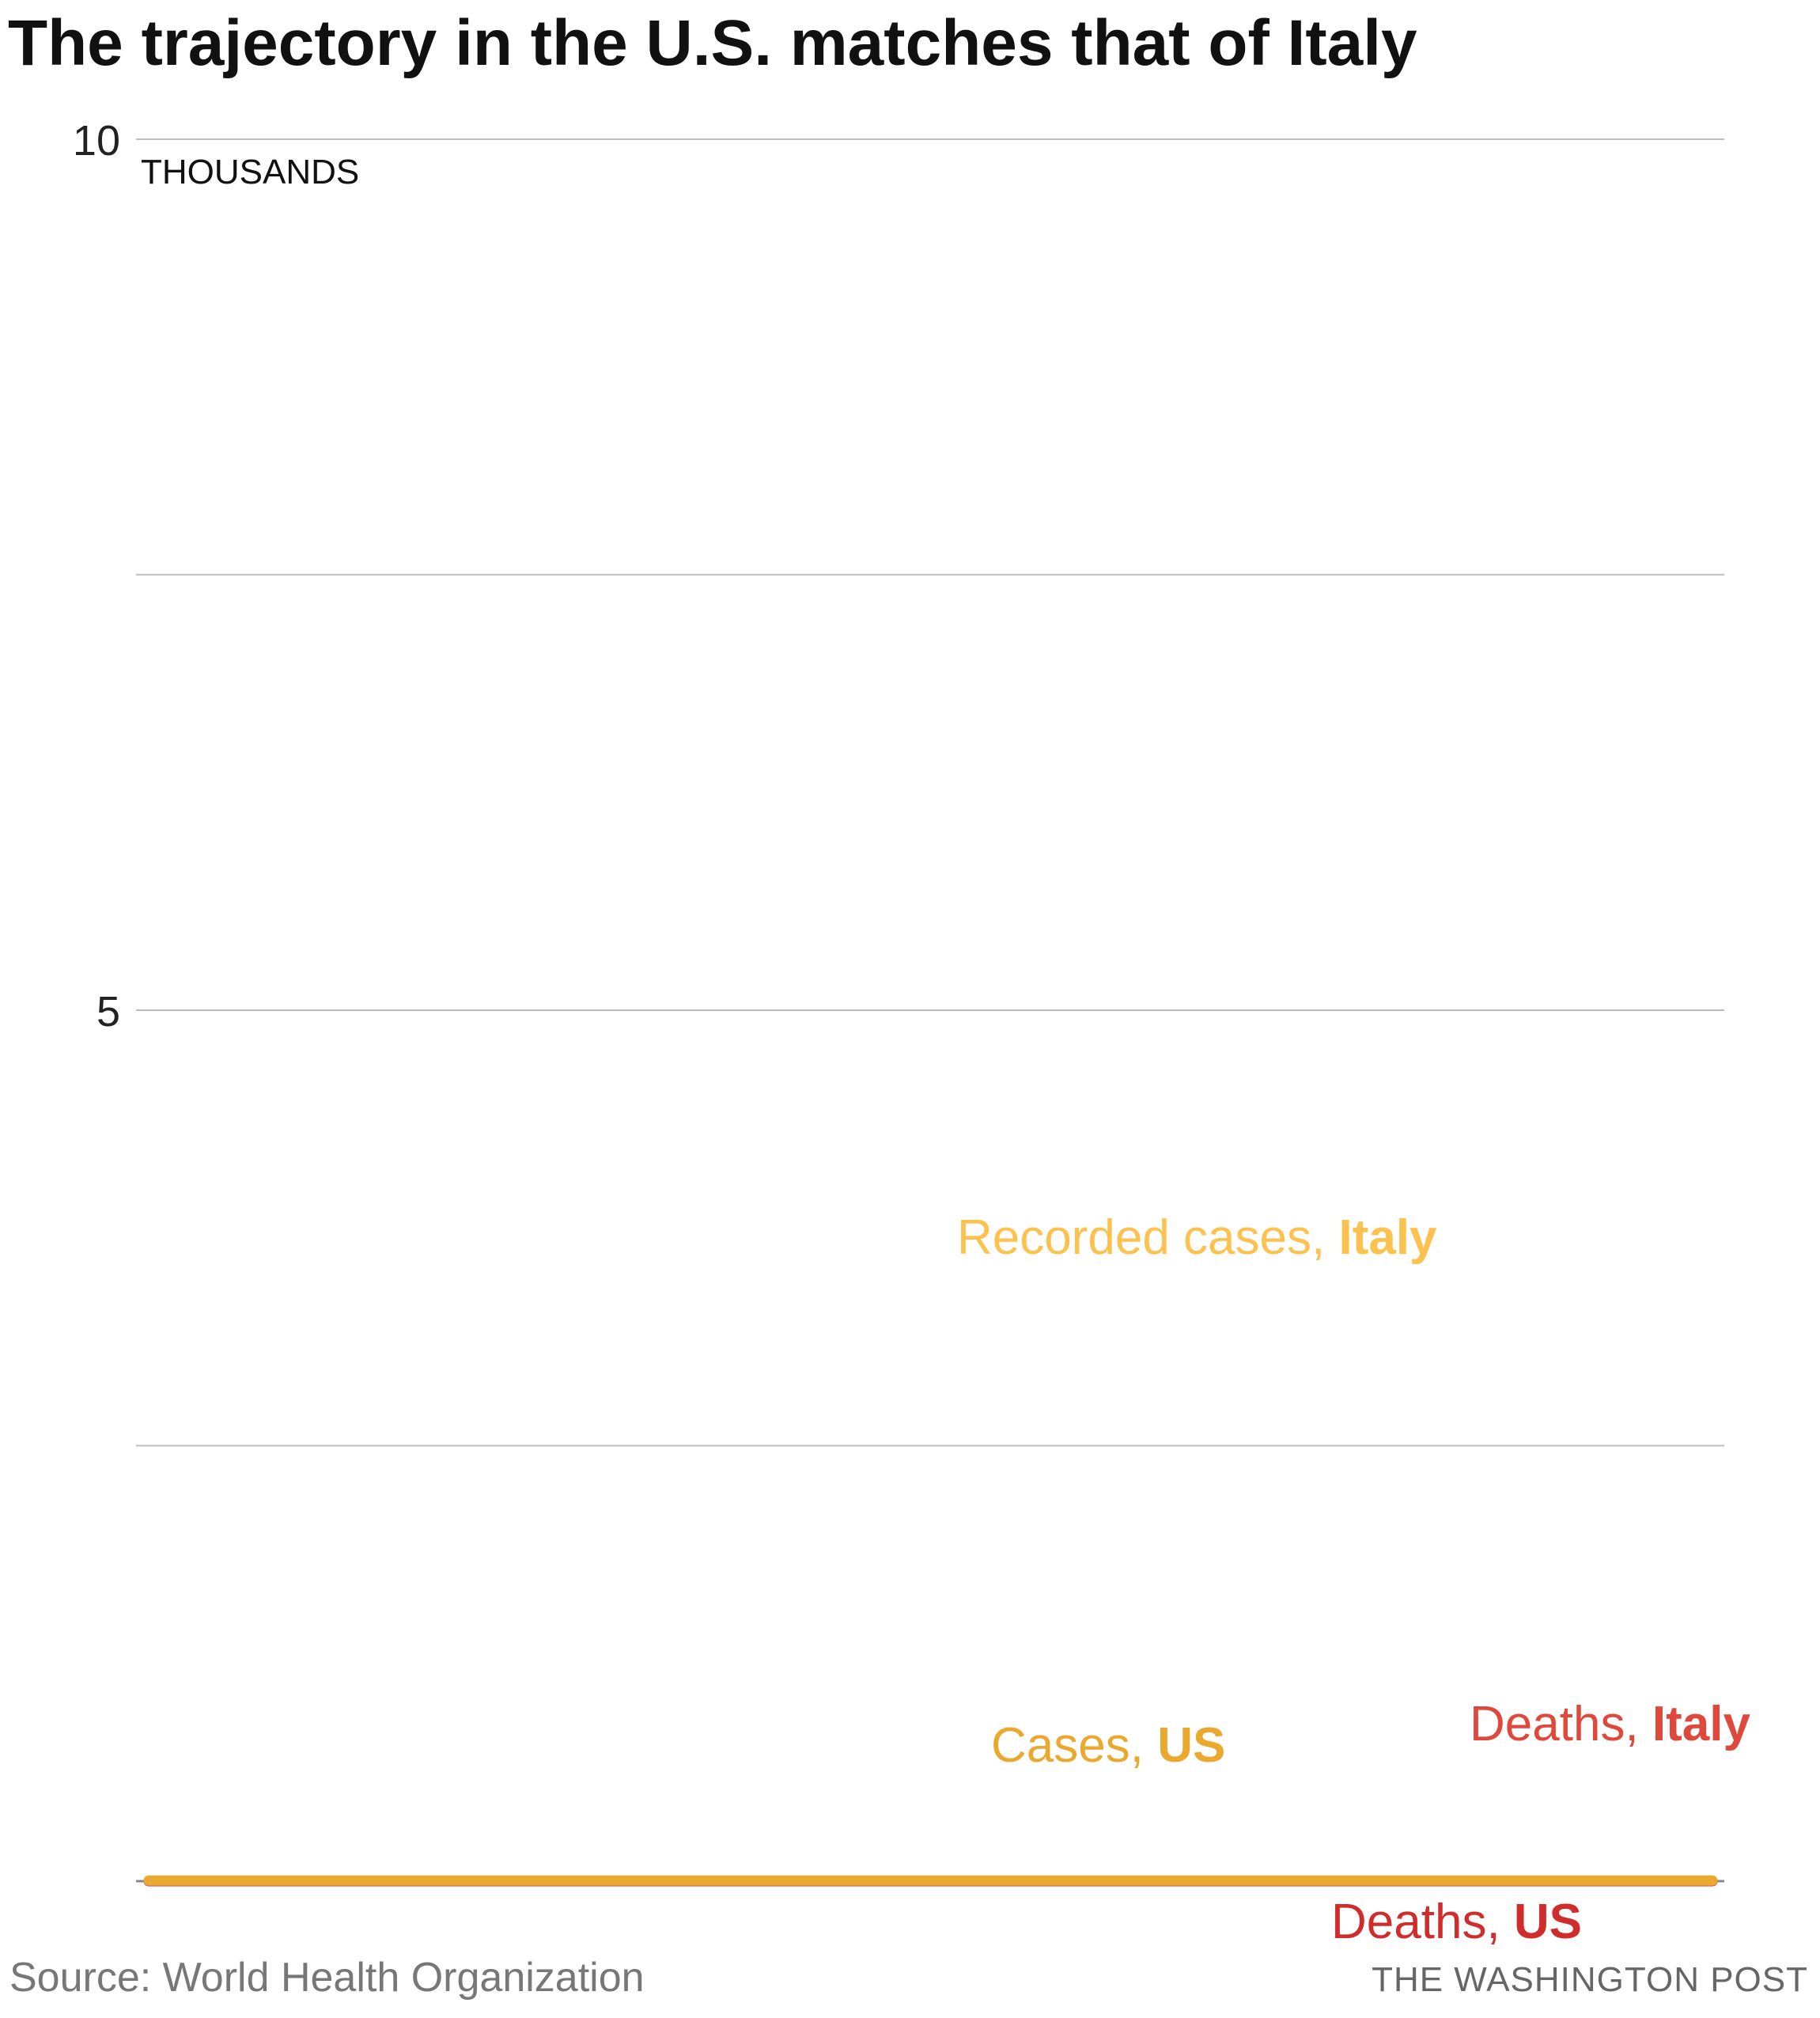 The image size is (1820, 2018). What do you see at coordinates (96, 576) in the screenshot?
I see `y-axis-ticks: 10 5` at bounding box center [96, 576].